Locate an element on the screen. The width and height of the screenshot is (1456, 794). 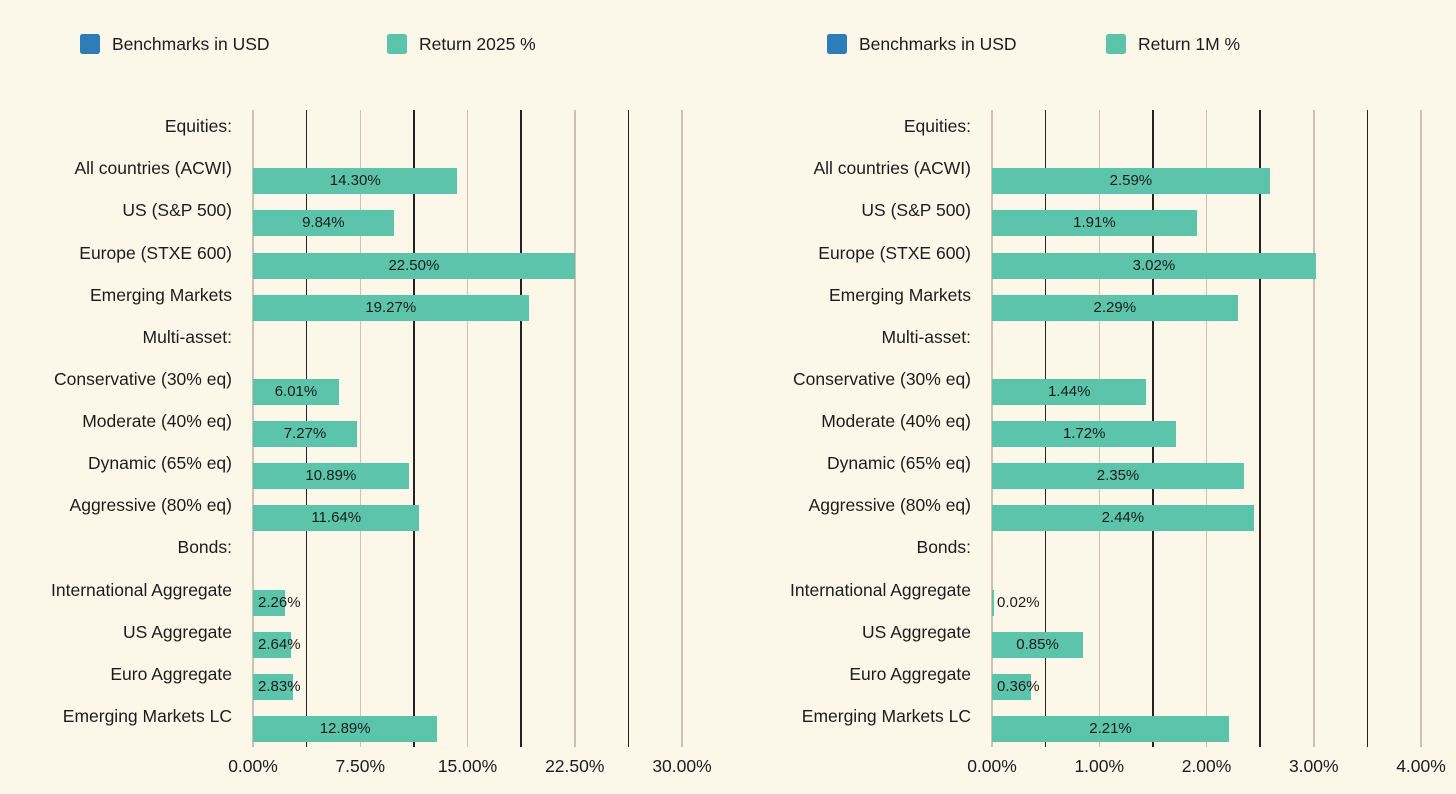
bar-value-label: 0.36% is located at coordinates (1018, 686).